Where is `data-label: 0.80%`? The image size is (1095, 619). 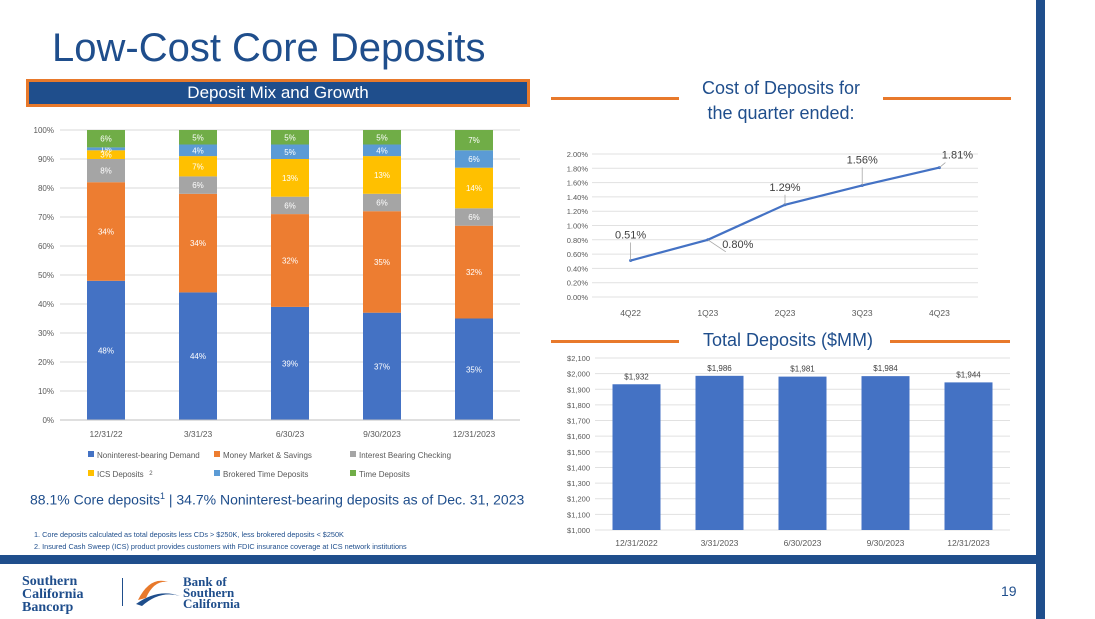 data-label: 0.80% is located at coordinates (737, 245).